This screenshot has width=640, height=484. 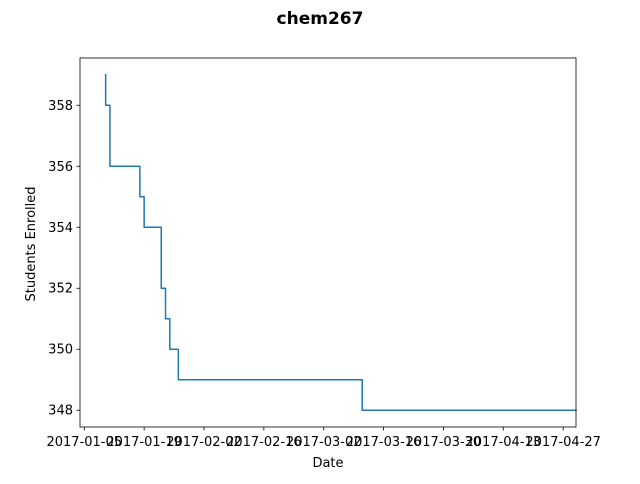 I want to click on y-tick-label: 352, so click(x=60, y=289).